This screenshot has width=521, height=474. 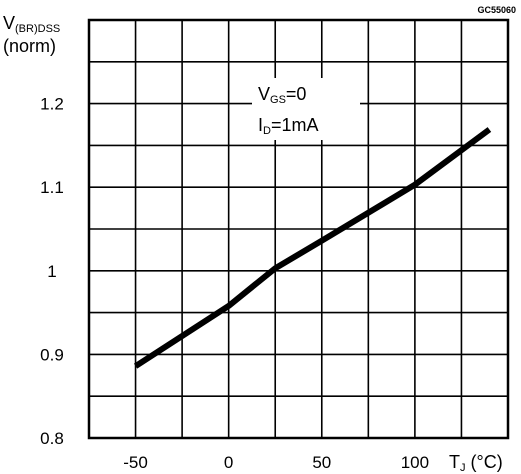 What do you see at coordinates (228, 462) in the screenshot?
I see `x-tick-label: 0` at bounding box center [228, 462].